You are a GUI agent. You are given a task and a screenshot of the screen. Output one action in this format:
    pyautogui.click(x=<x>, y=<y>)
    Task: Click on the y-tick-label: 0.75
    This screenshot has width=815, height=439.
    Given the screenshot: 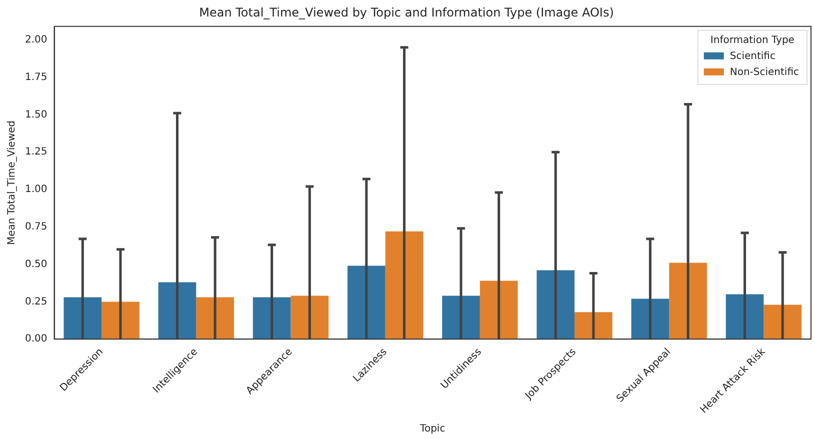 What is the action you would take?
    pyautogui.click(x=36, y=226)
    